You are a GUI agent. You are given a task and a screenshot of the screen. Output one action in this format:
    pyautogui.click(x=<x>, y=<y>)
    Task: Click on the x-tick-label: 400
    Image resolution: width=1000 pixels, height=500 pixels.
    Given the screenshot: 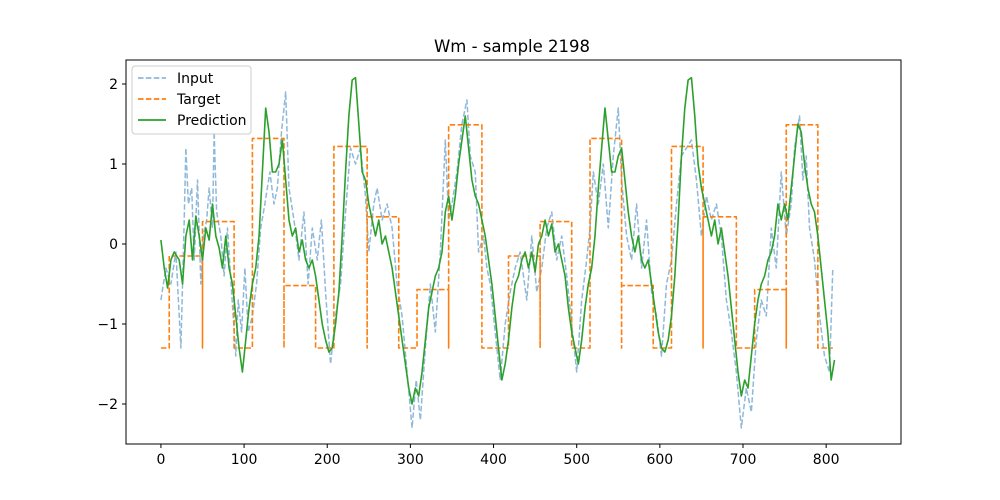 What is the action you would take?
    pyautogui.click(x=493, y=460)
    